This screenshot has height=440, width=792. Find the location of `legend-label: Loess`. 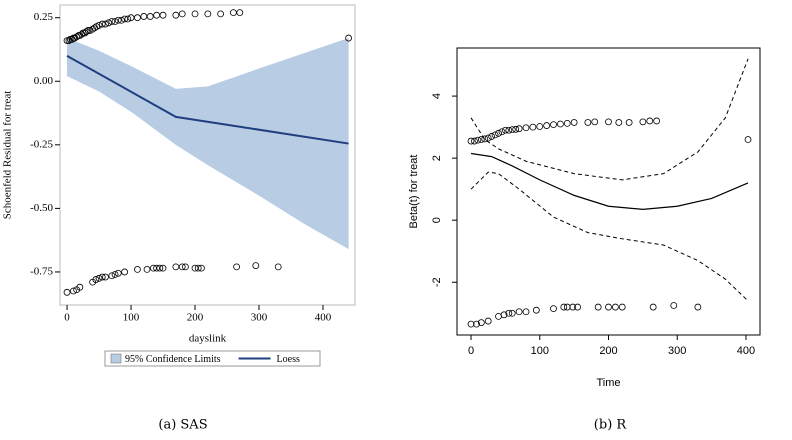

legend-label: Loess is located at coordinates (288, 359).